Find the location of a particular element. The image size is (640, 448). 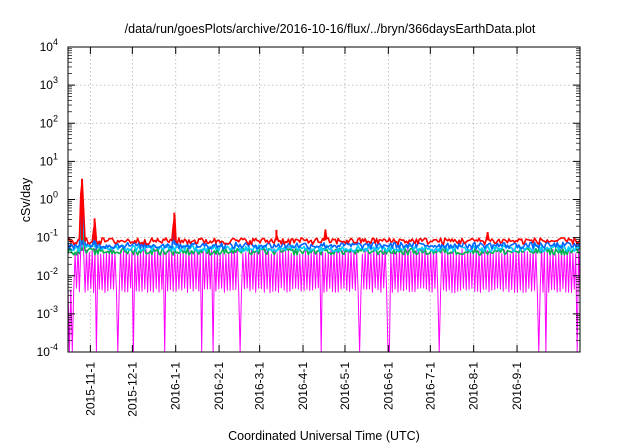

x-tick-label: 2016-9-1 is located at coordinates (517, 386).